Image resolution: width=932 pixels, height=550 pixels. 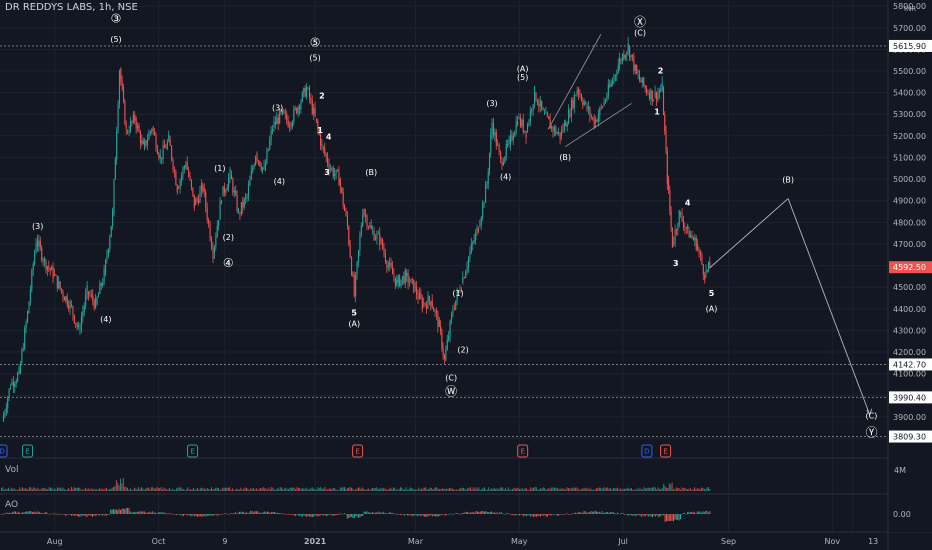 What do you see at coordinates (356, 514) in the screenshot?
I see `ao-pane` at bounding box center [356, 514].